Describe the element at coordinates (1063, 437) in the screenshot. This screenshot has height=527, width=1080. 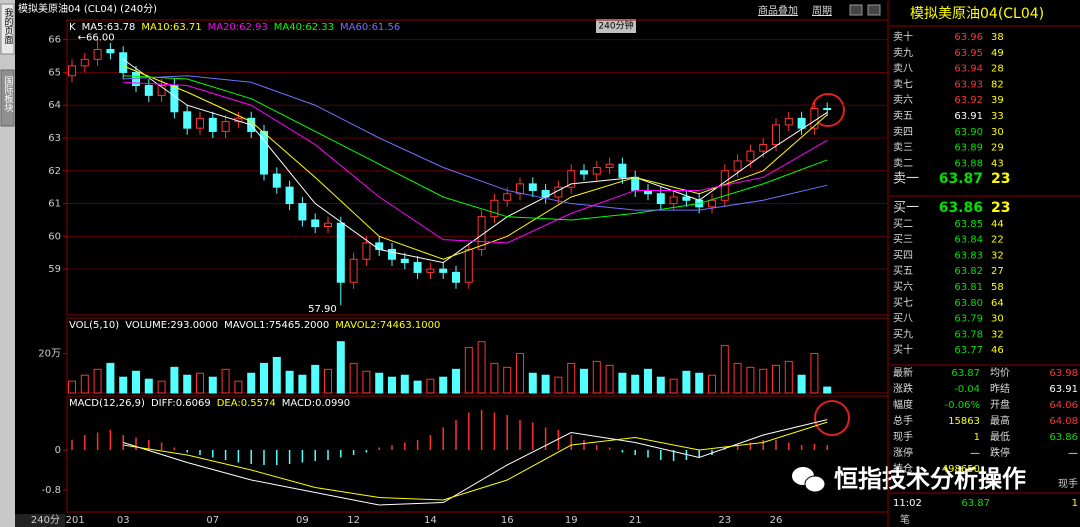
I see `stat-value: 63.86` at that location.